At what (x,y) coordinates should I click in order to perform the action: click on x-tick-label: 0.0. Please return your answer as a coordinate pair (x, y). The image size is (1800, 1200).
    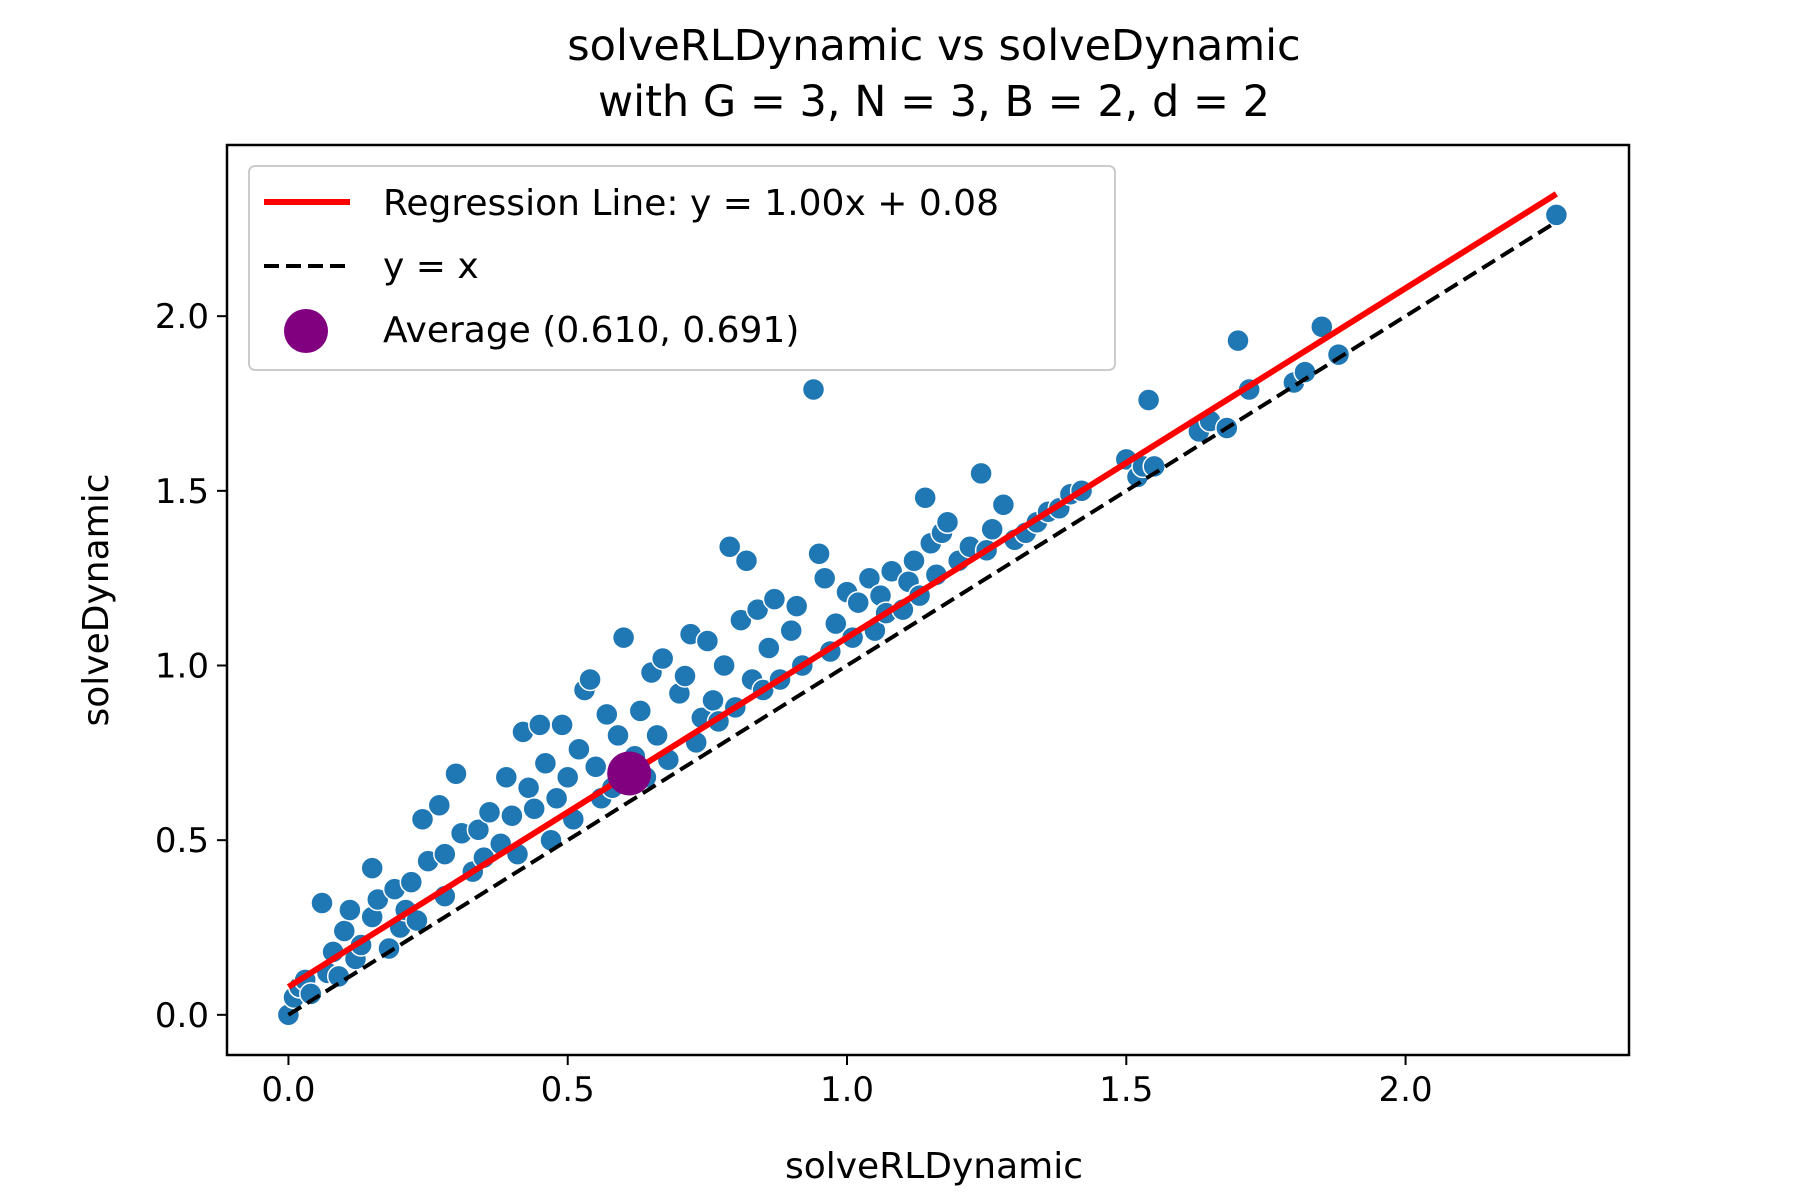
    Looking at the image, I should click on (288, 1090).